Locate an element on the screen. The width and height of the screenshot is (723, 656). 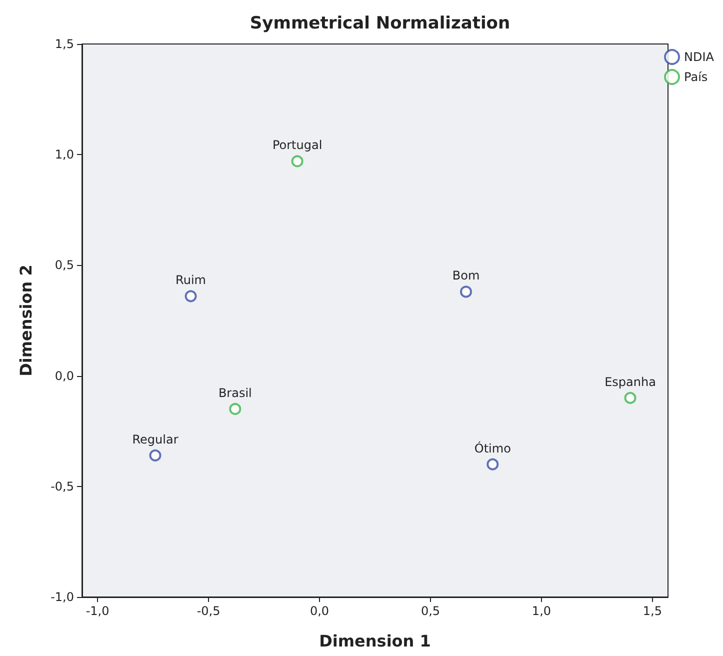
x-tick-label: -1,0 is located at coordinates (98, 611).